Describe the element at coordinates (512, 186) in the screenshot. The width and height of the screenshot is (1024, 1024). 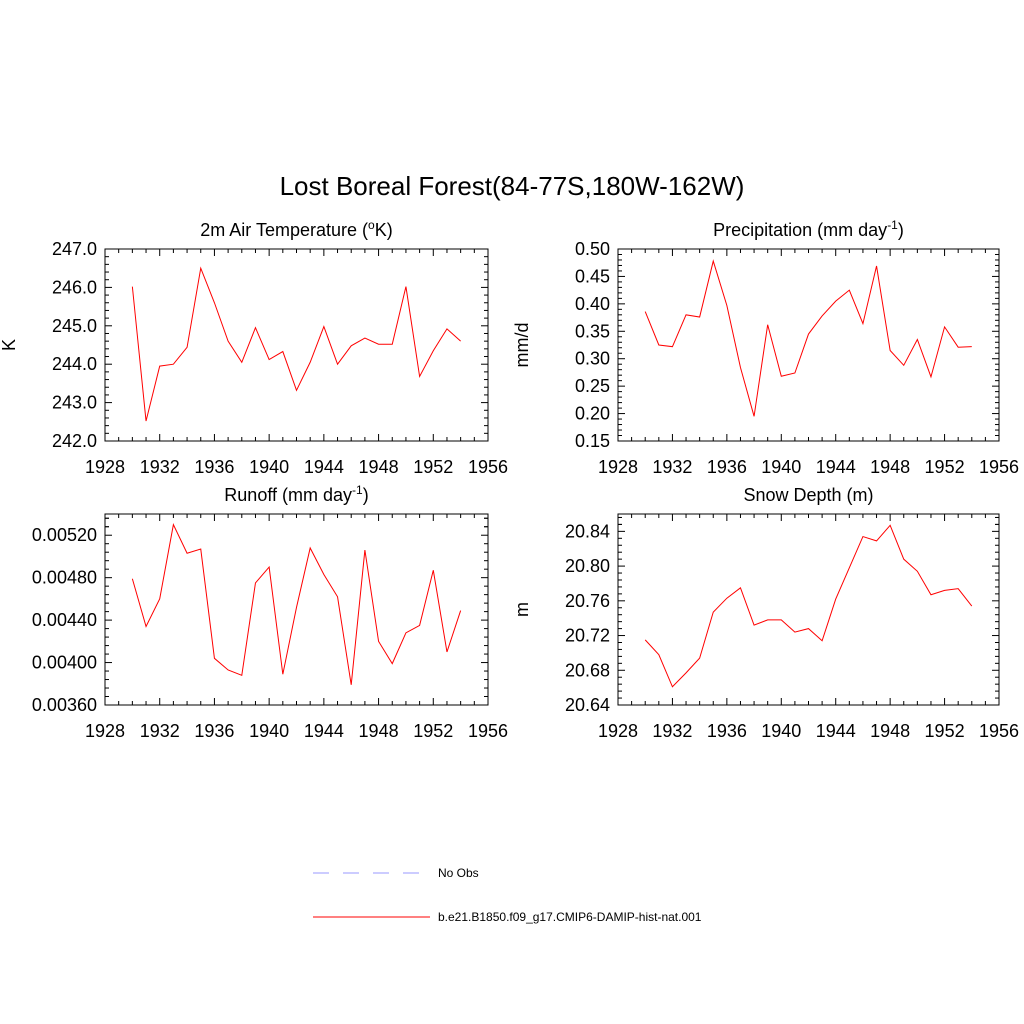
I see `figure-title: Lost Boreal Forest(84-77S,180W-162W)` at that location.